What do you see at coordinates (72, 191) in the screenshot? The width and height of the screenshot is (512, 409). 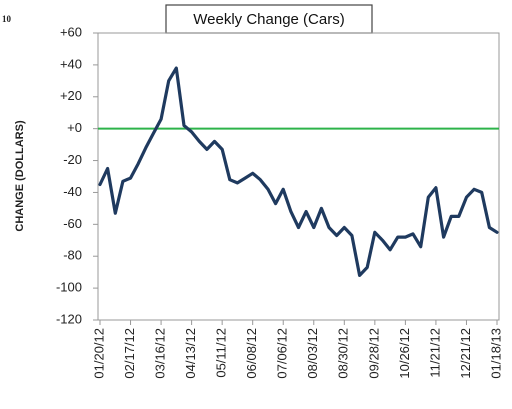 I see `y-tick-label: -40` at bounding box center [72, 191].